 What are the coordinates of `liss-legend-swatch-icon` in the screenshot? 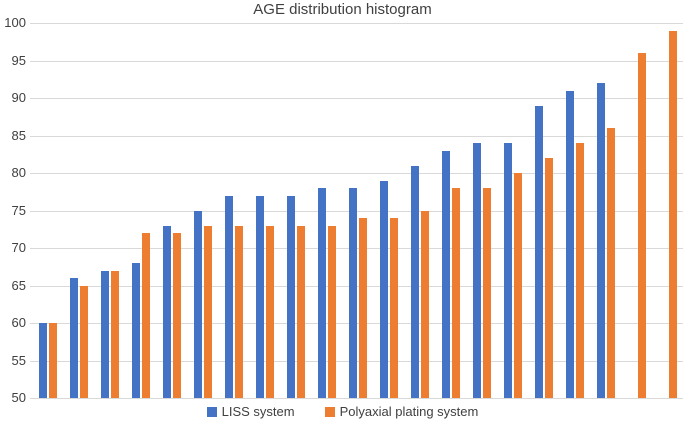 It's located at (211, 411).